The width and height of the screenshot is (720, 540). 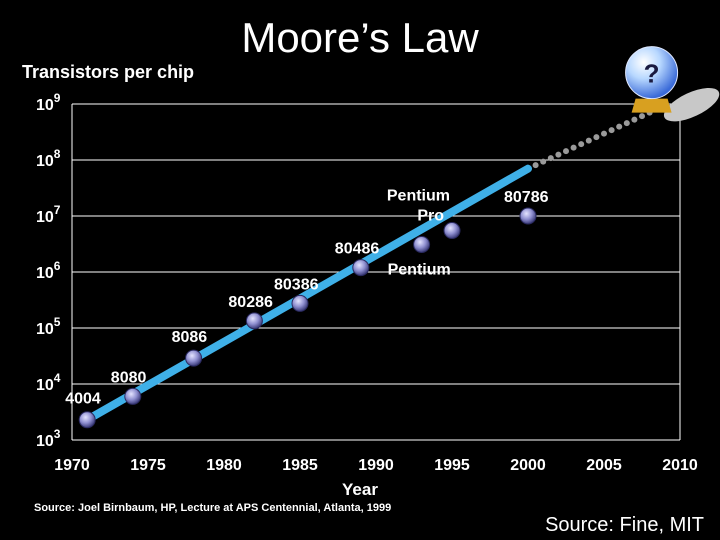 I want to click on y-tick-labels: 10³ 10⁴ 10⁵ 10⁶ 10⁷ 10⁸ 10⁹, so click(x=48, y=270).